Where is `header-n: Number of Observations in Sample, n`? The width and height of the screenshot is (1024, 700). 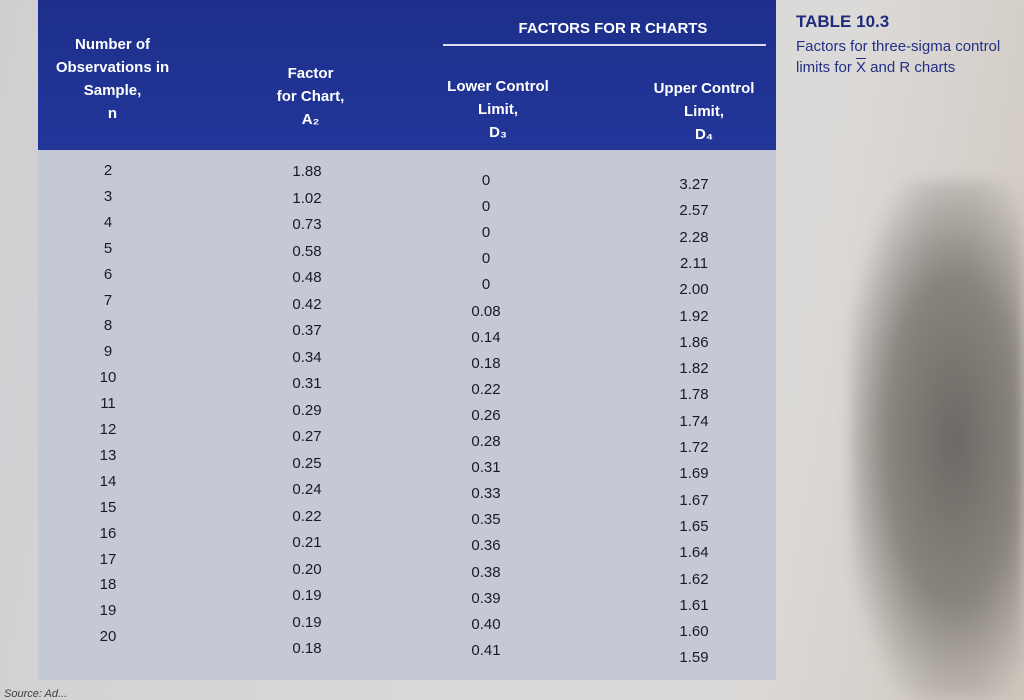
header-n: Number of Observations in Sample, n is located at coordinates (112, 79).